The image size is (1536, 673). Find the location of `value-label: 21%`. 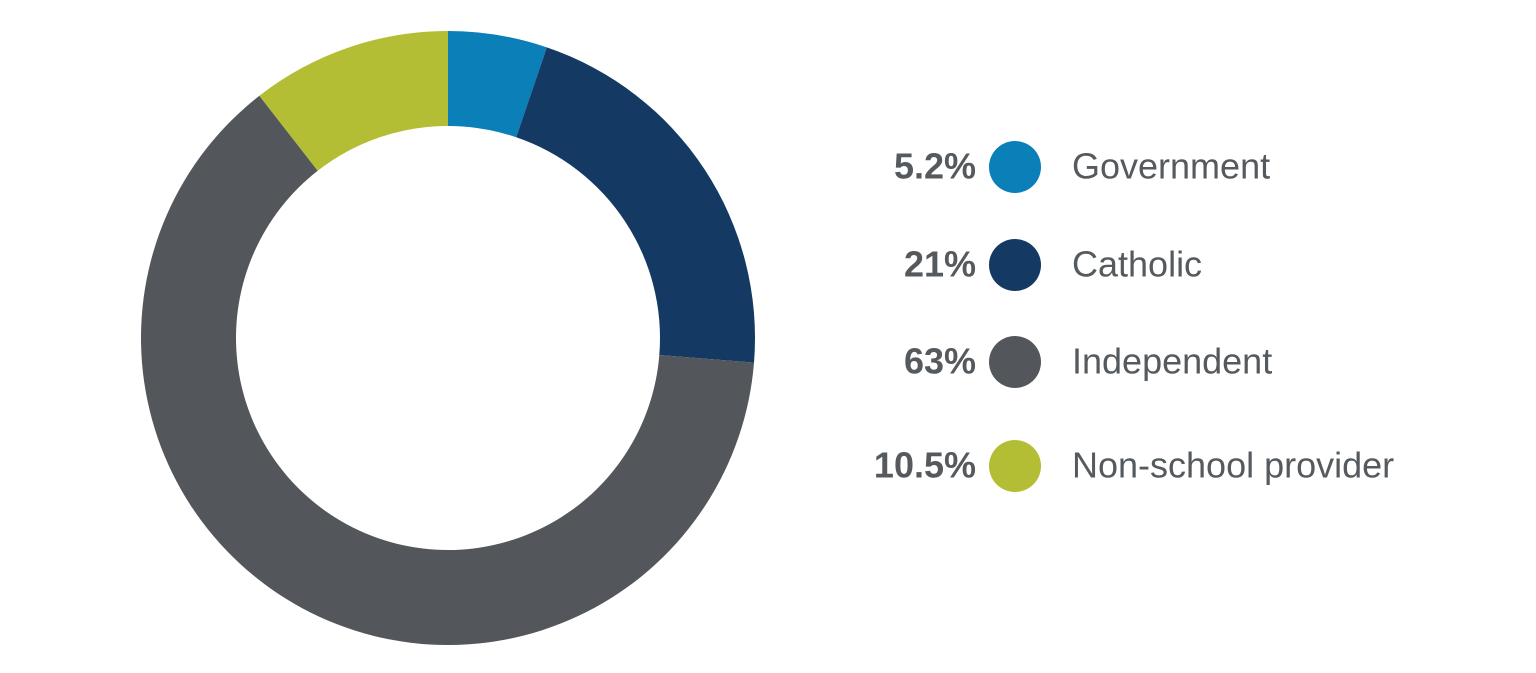

value-label: 21% is located at coordinates (940, 264).